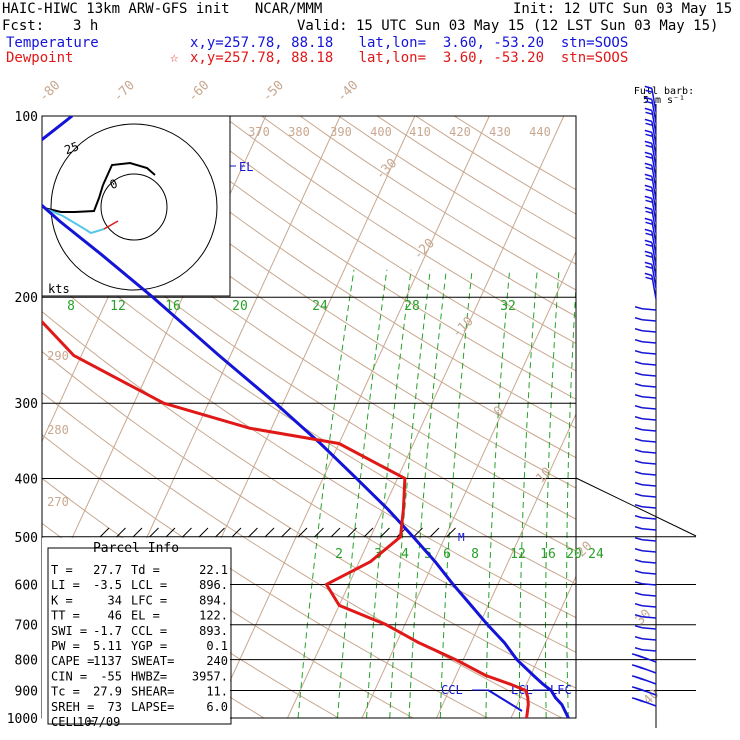 The width and height of the screenshot is (740, 740). I want to click on mixing-ratio-label: 16, so click(548, 554).